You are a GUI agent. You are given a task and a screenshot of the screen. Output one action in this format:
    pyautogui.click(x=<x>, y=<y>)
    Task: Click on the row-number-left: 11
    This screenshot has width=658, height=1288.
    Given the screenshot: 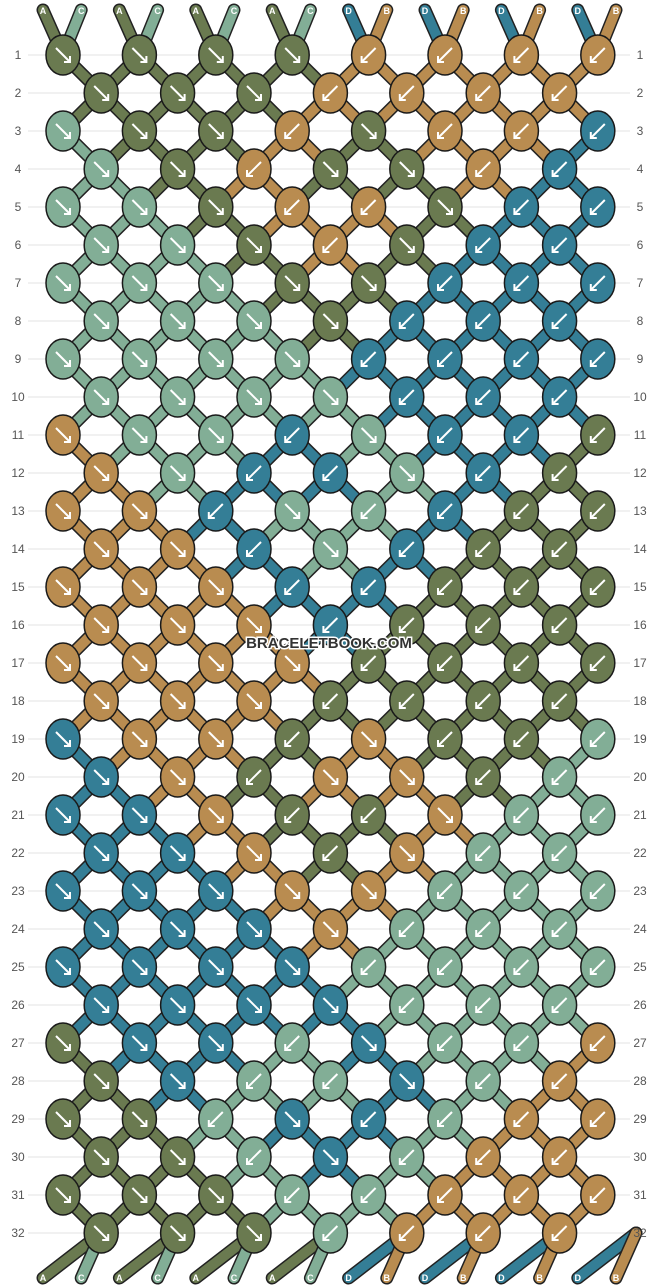 What is the action you would take?
    pyautogui.click(x=18, y=435)
    